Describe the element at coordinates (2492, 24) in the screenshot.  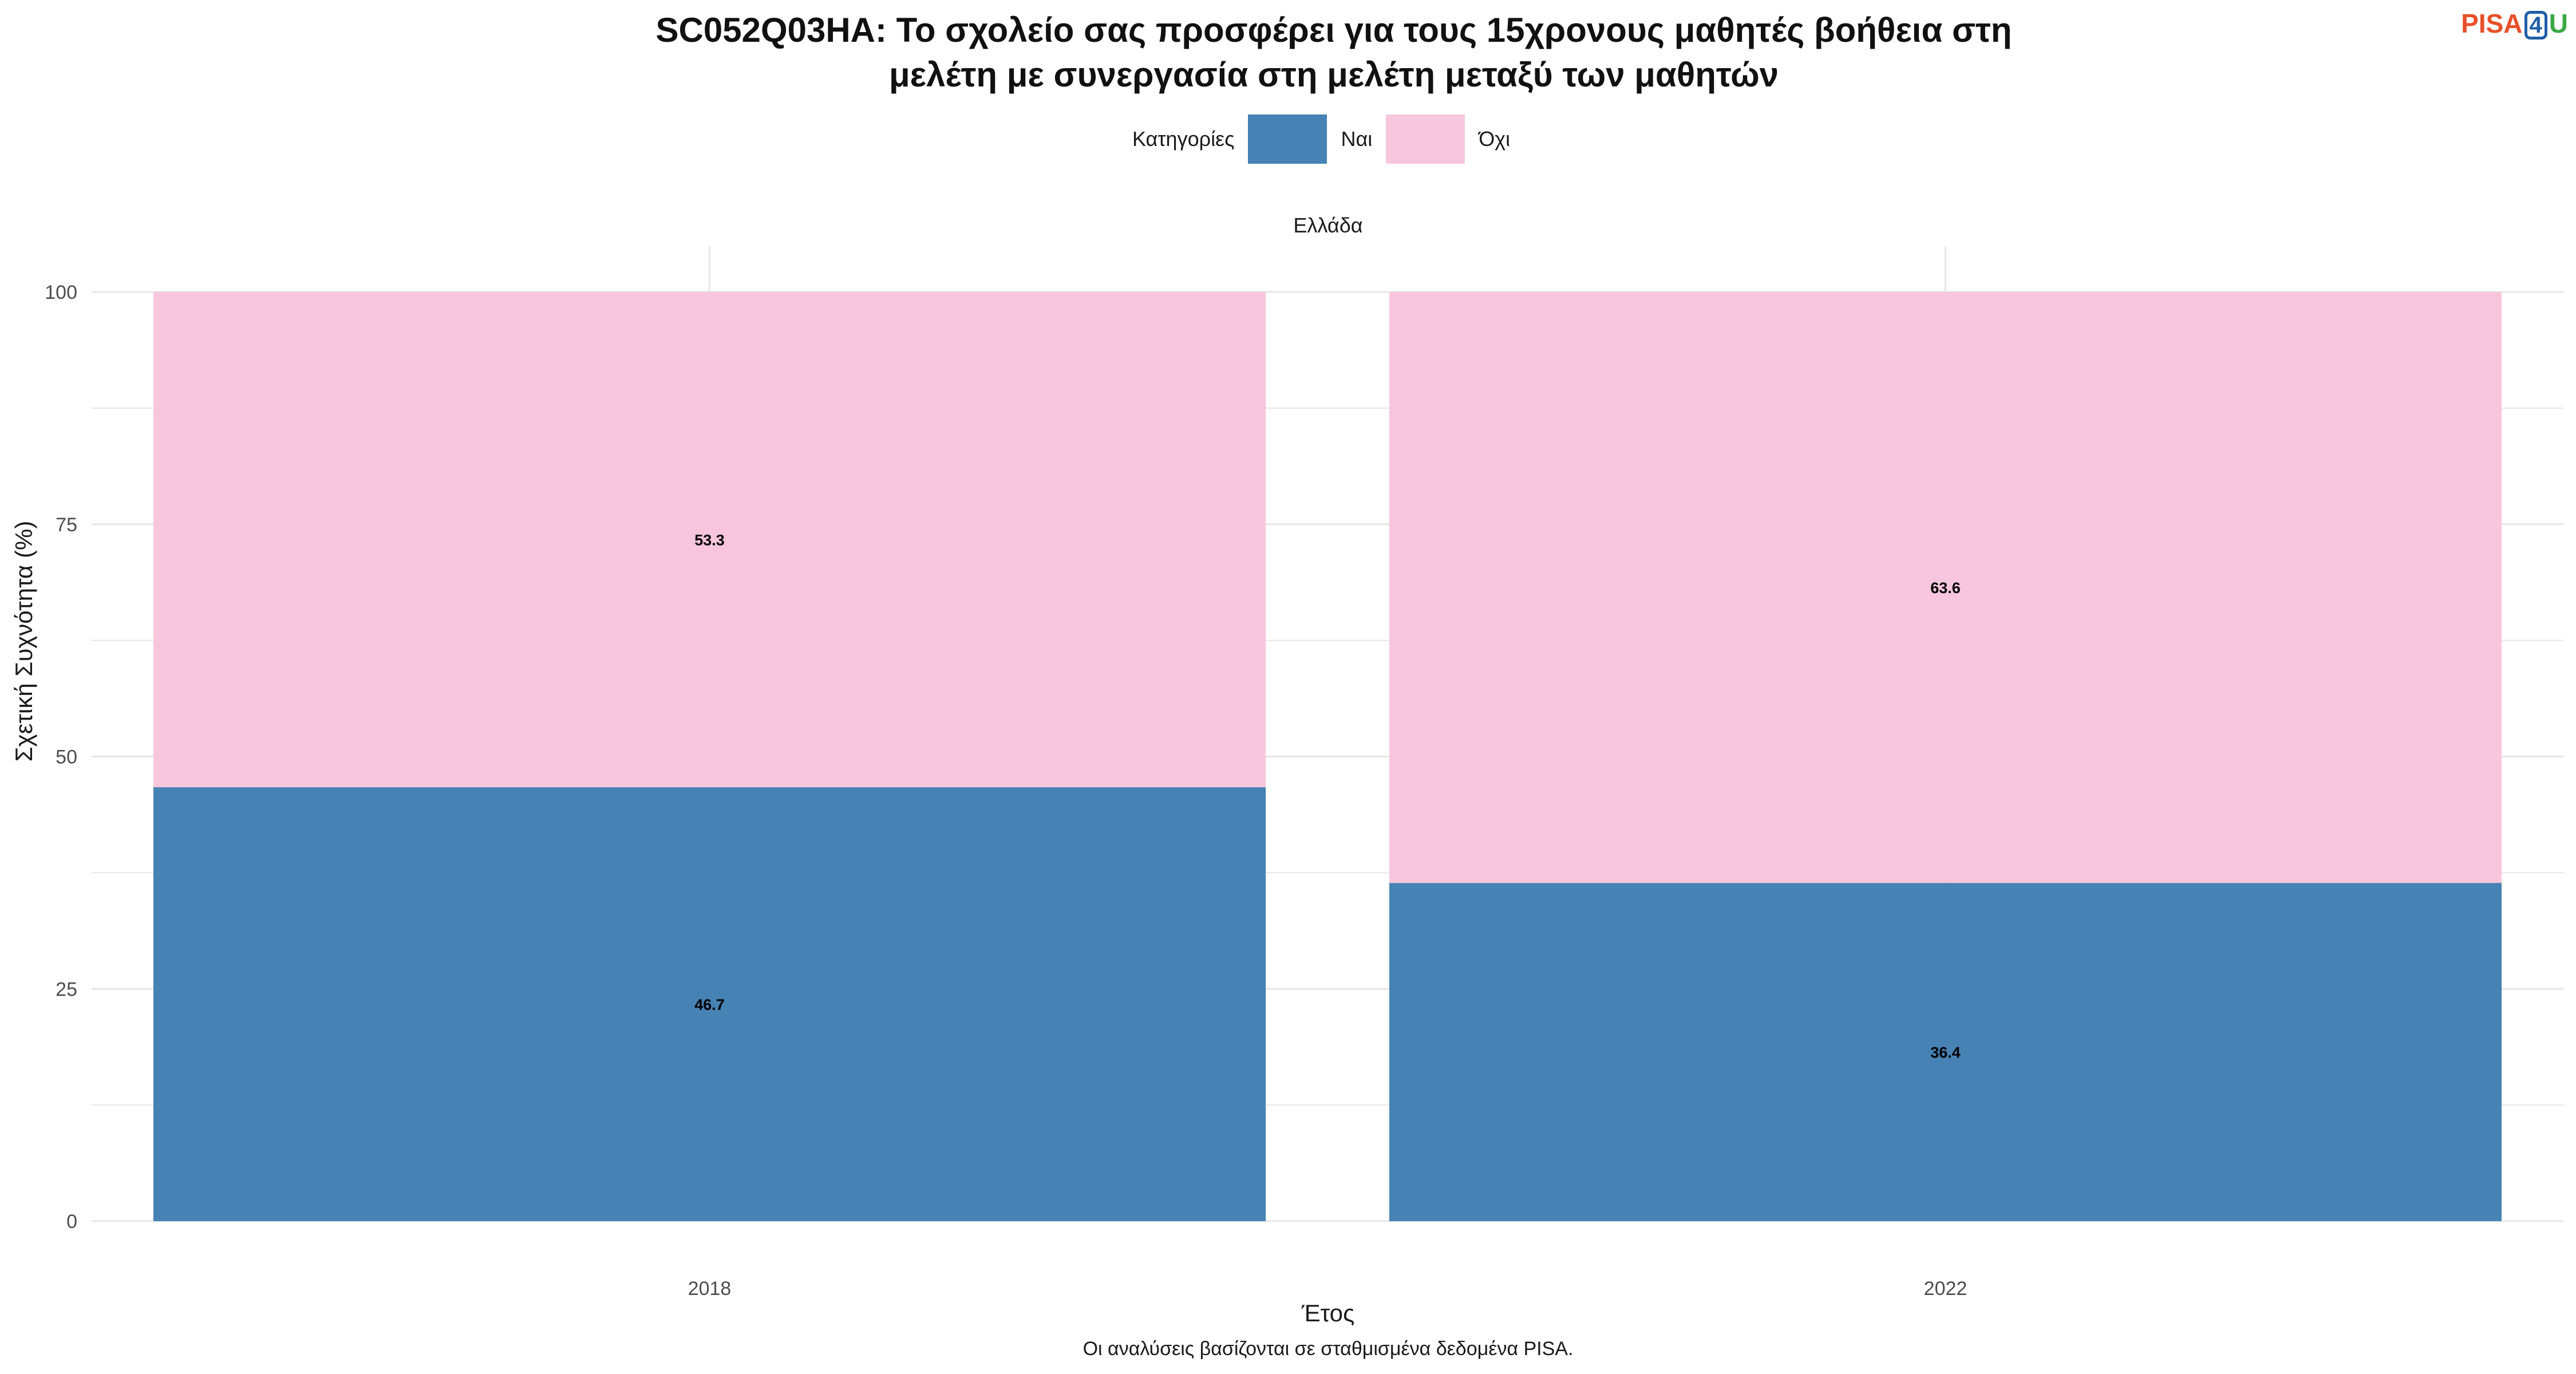
I see `logo-text-pisa: PISA` at that location.